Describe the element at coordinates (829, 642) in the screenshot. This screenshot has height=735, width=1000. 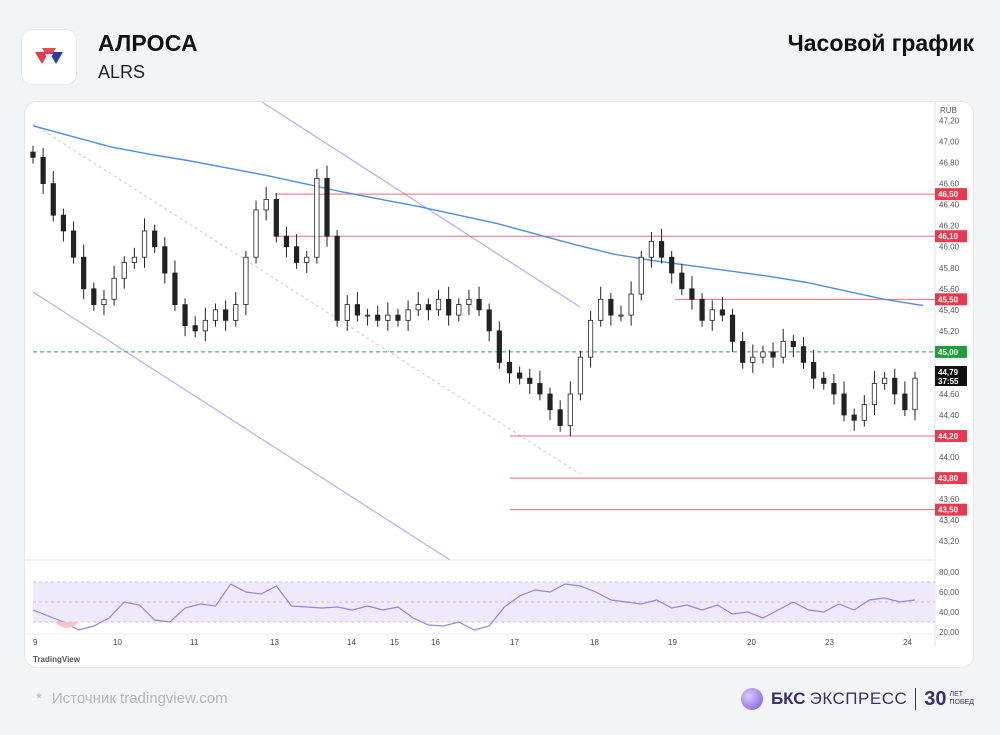
I see `x-tick-label: 23` at that location.